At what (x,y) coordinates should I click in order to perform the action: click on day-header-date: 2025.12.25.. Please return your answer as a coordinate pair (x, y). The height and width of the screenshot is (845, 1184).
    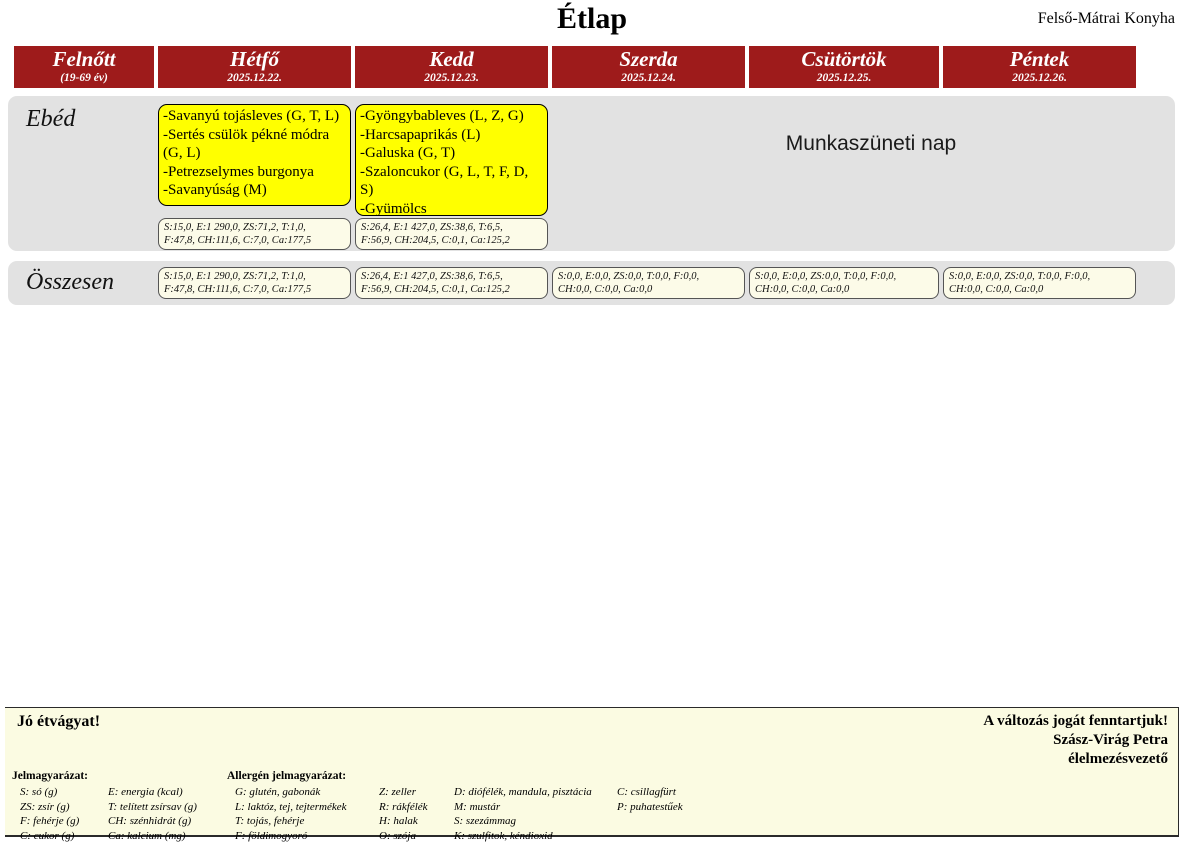
    Looking at the image, I should click on (844, 78).